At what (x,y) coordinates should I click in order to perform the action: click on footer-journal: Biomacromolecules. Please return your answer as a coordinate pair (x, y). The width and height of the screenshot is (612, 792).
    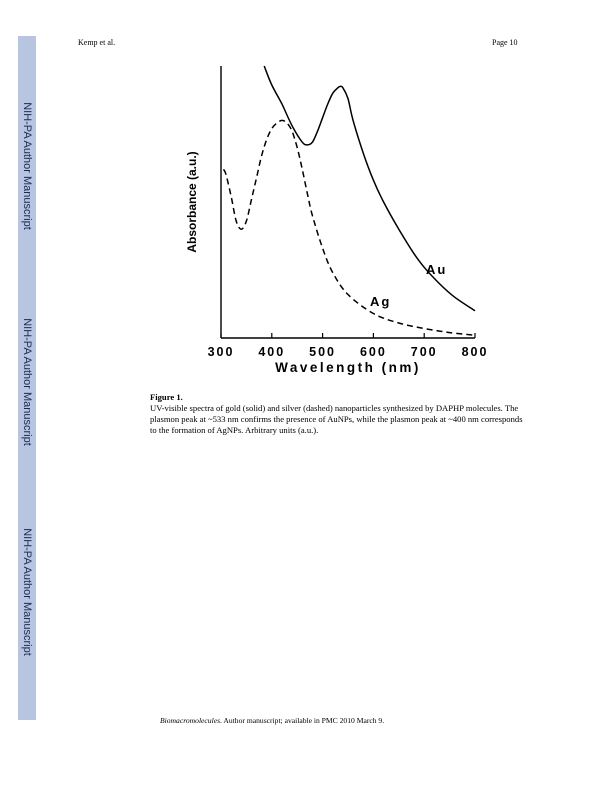
    Looking at the image, I should click on (190, 720).